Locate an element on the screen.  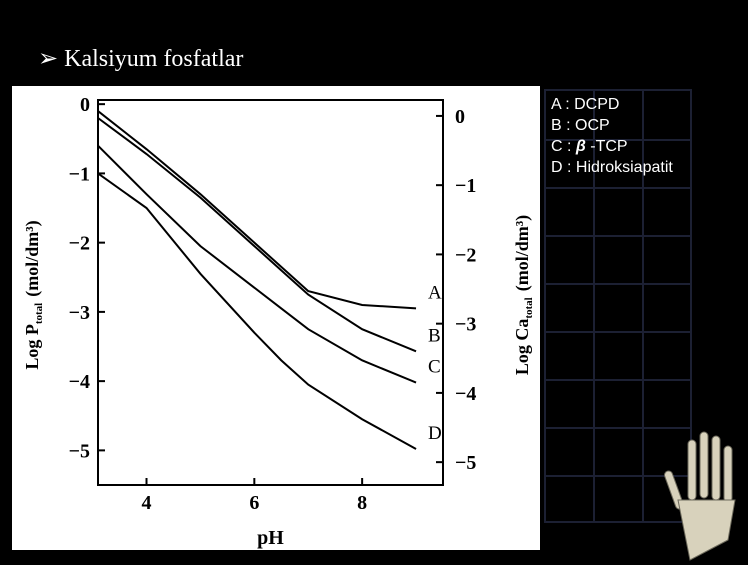
note-prefix: D : is located at coordinates (563, 167).